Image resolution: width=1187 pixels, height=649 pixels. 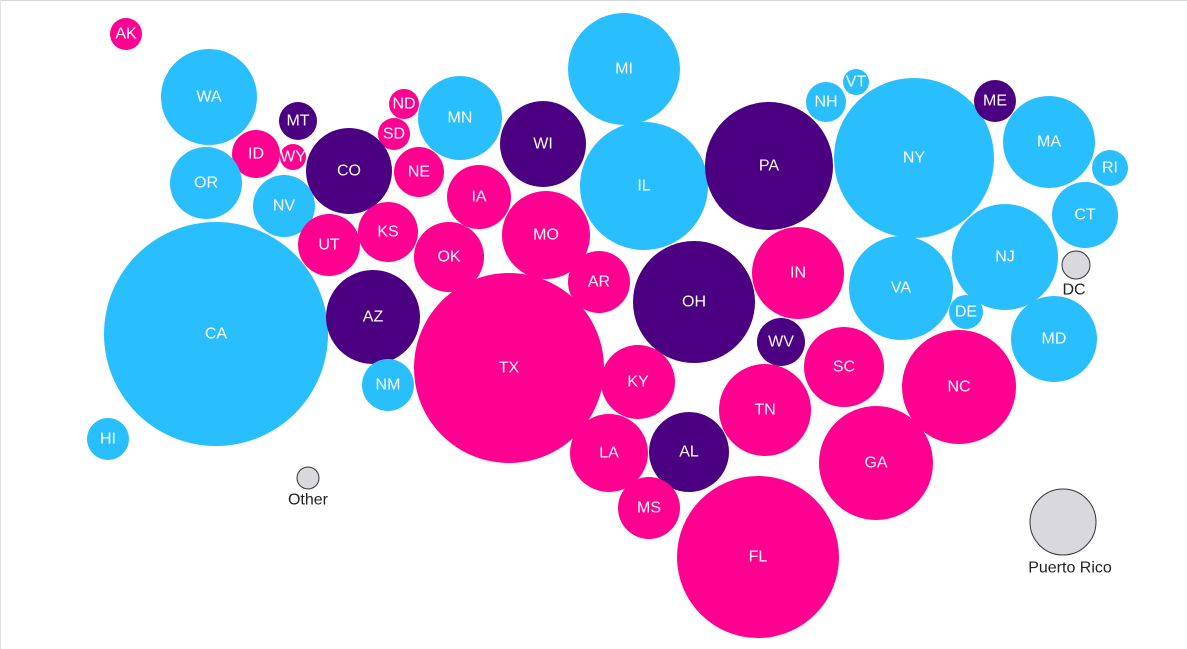 I want to click on state-bubble-me: ME, so click(x=995, y=101).